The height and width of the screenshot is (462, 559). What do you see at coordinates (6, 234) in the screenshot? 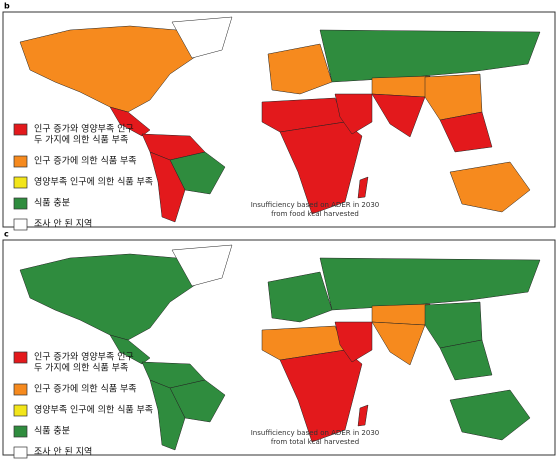
I see `panel-label: c` at bounding box center [6, 234].